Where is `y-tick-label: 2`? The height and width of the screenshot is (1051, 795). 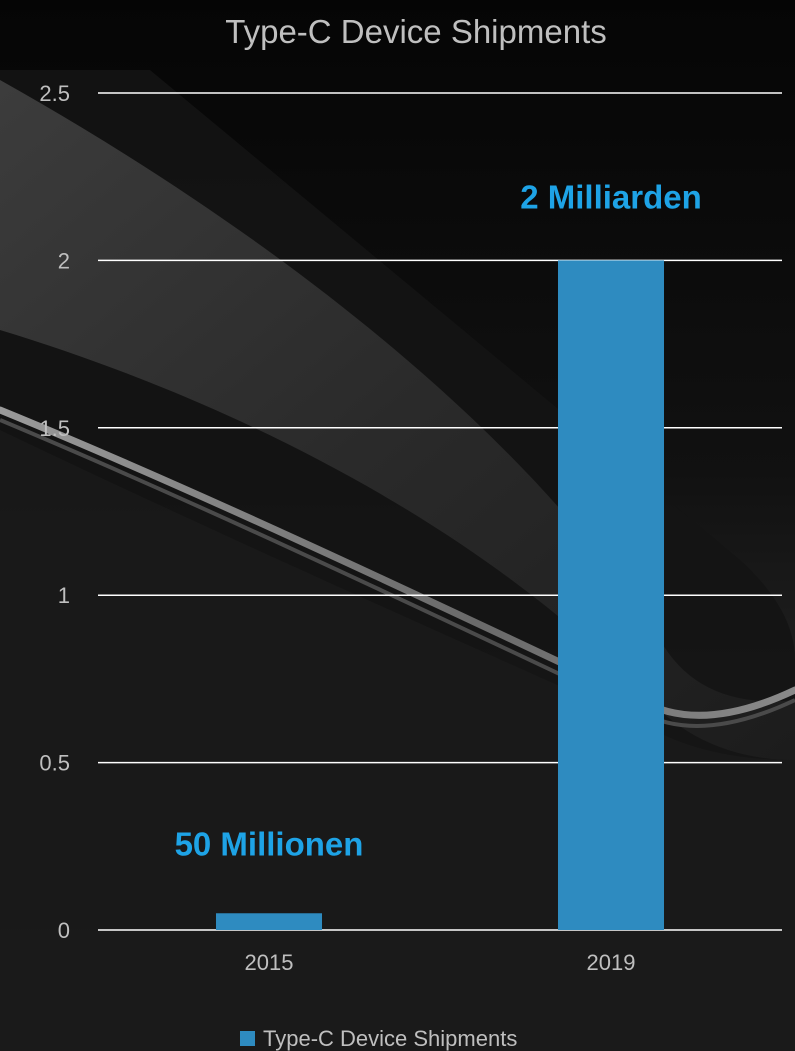 y-tick-label: 2 is located at coordinates (64, 260).